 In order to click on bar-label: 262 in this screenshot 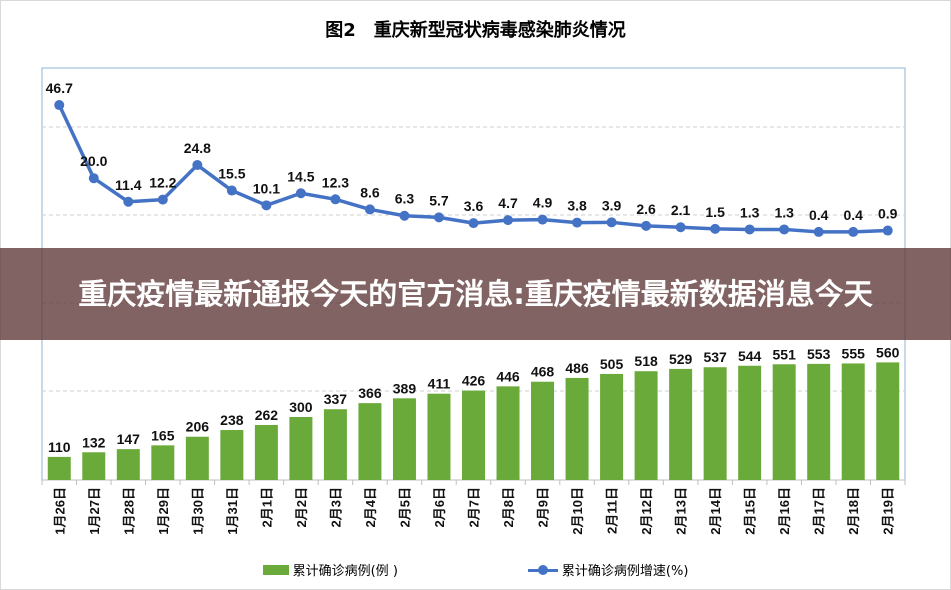, I will do `click(267, 415)`.